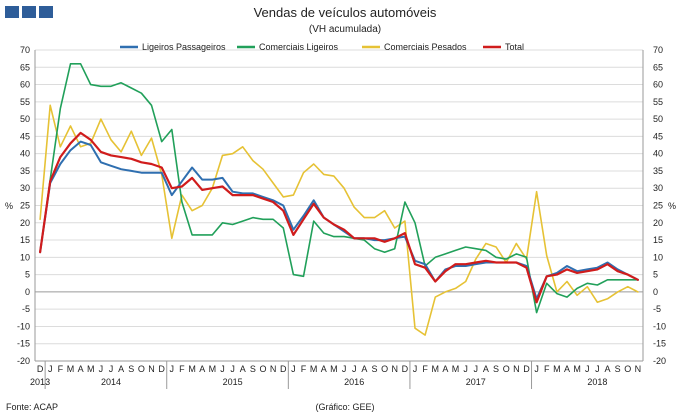 The height and width of the screenshot is (416, 680). I want to click on y-tick-label-right: 60, so click(658, 85).